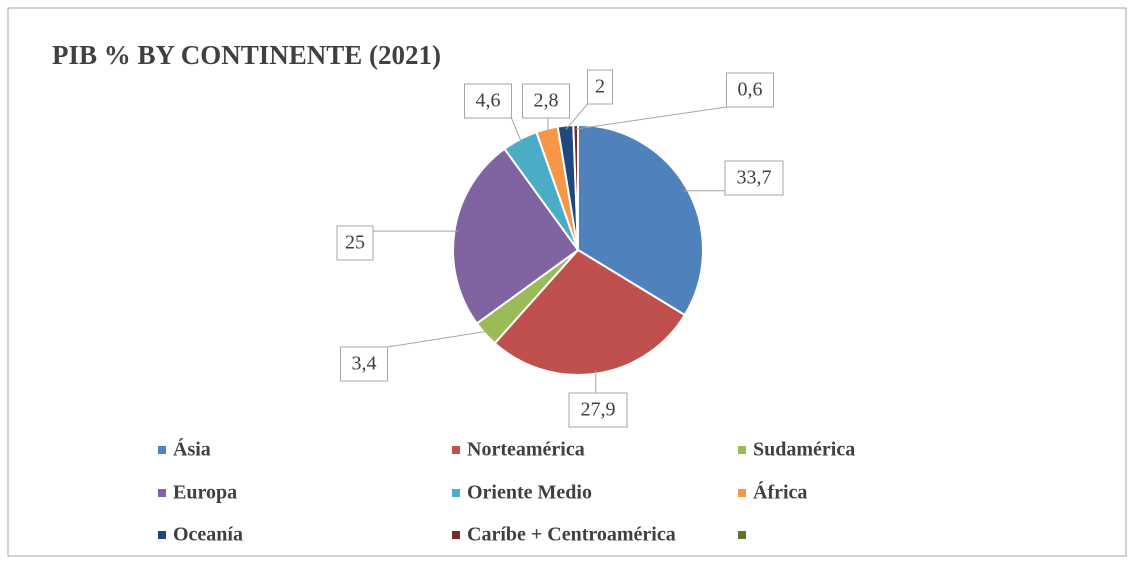 The width and height of the screenshot is (1134, 564). I want to click on data-label: 2, so click(600, 87).